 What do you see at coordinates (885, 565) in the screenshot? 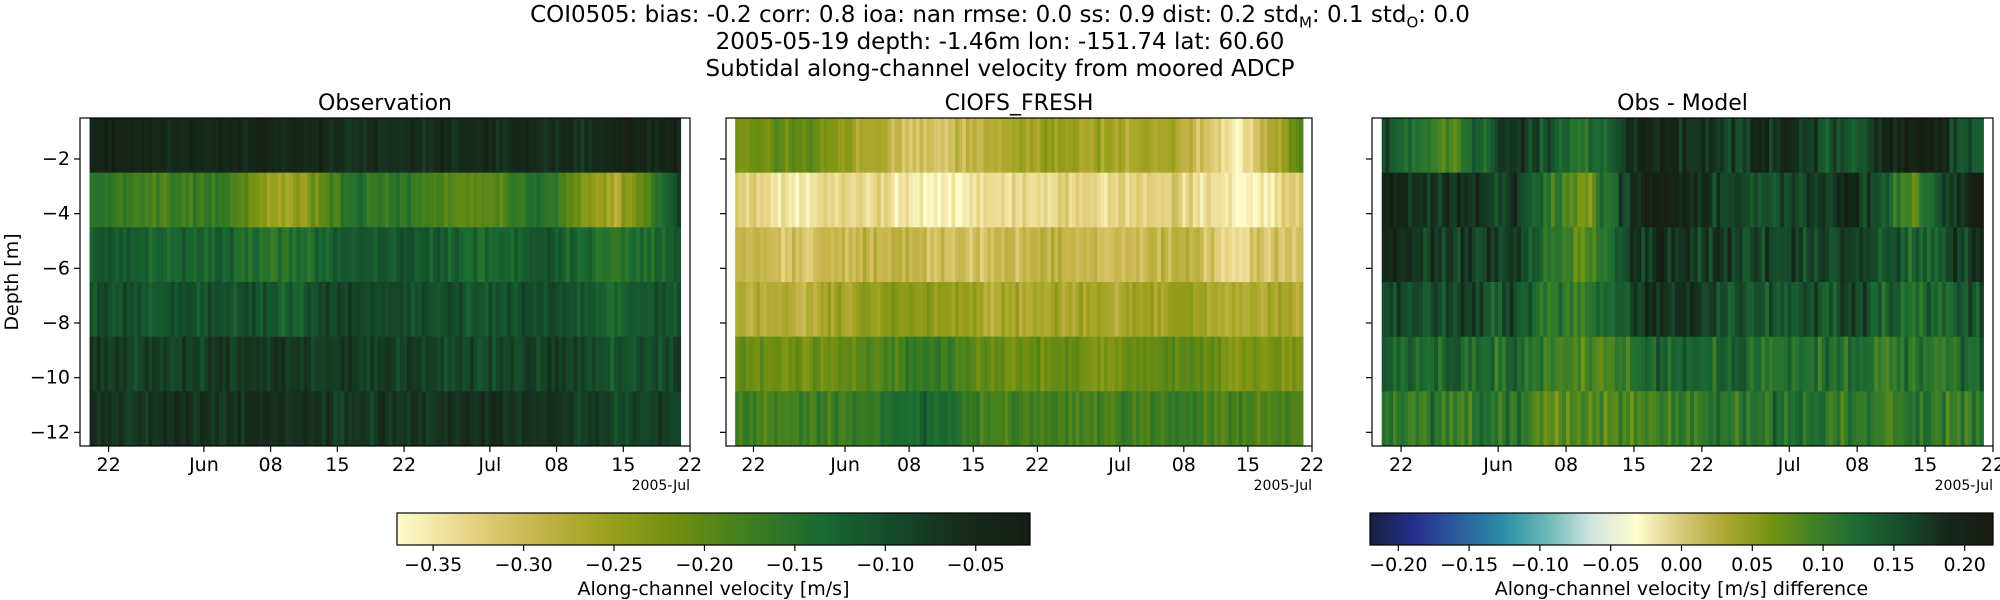
I see `colorbar-tick-label: −0.10` at bounding box center [885, 565].